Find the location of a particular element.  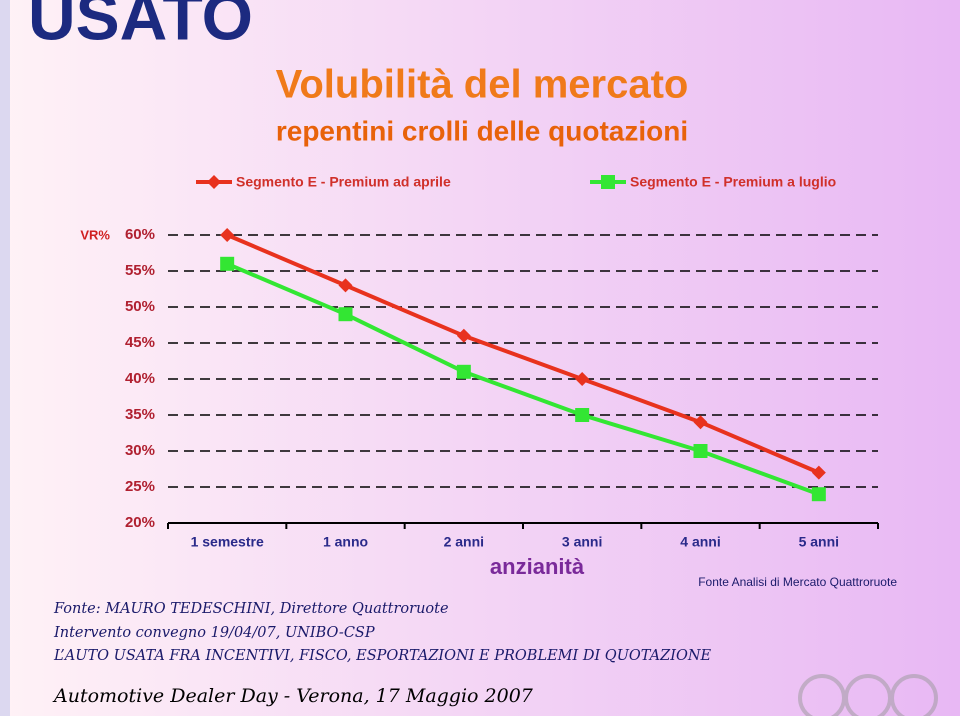

y-tick-label: 40% is located at coordinates (140, 378).